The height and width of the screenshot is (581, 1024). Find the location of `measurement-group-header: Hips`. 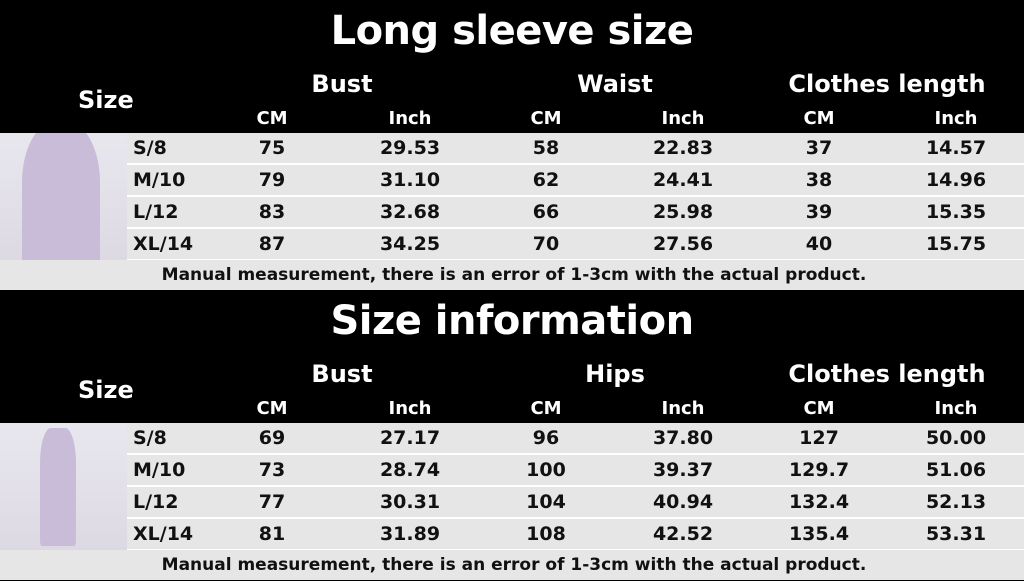

measurement-group-header: Hips is located at coordinates (615, 374).